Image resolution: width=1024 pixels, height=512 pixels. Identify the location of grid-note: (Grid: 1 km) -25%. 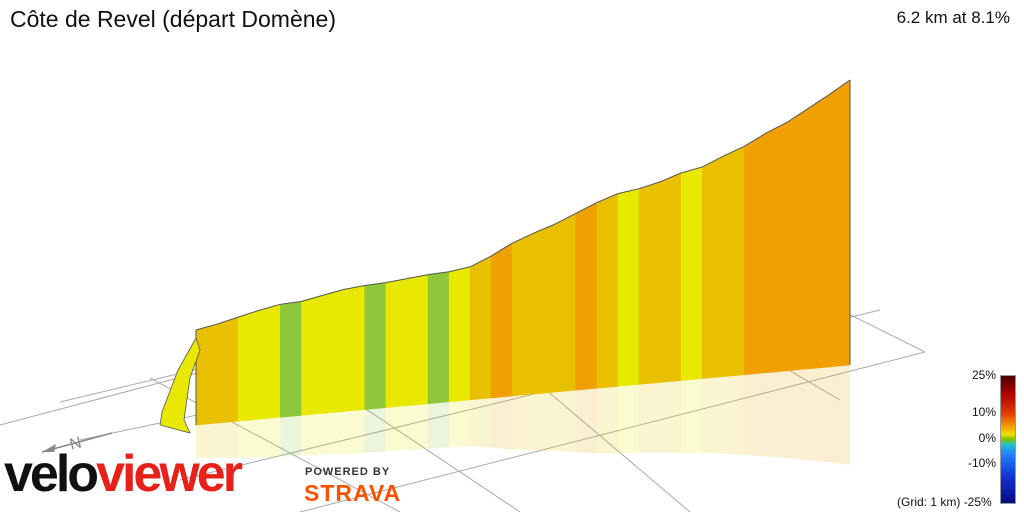
(944, 502).